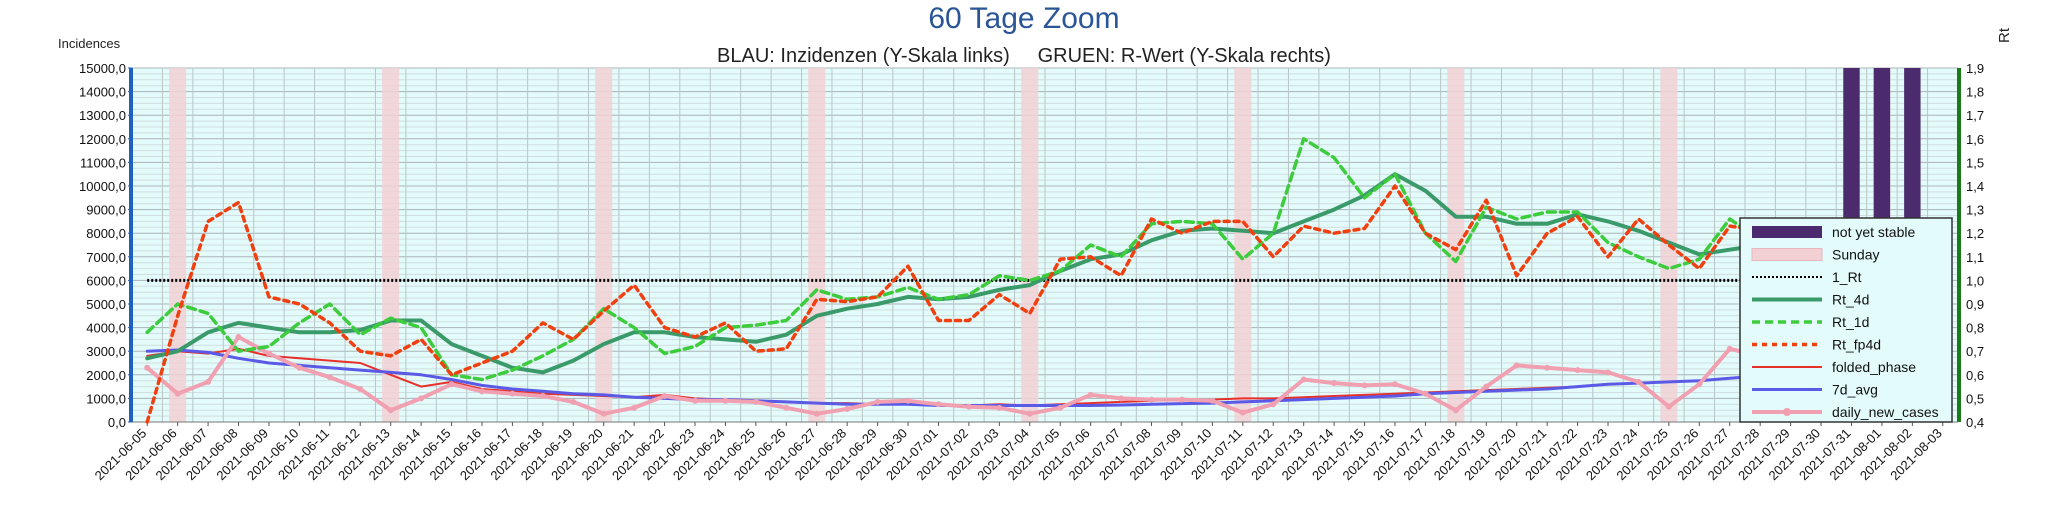 This screenshot has width=2048, height=527. What do you see at coordinates (1847, 277) in the screenshot?
I see `legend-label: 1_Rt` at bounding box center [1847, 277].